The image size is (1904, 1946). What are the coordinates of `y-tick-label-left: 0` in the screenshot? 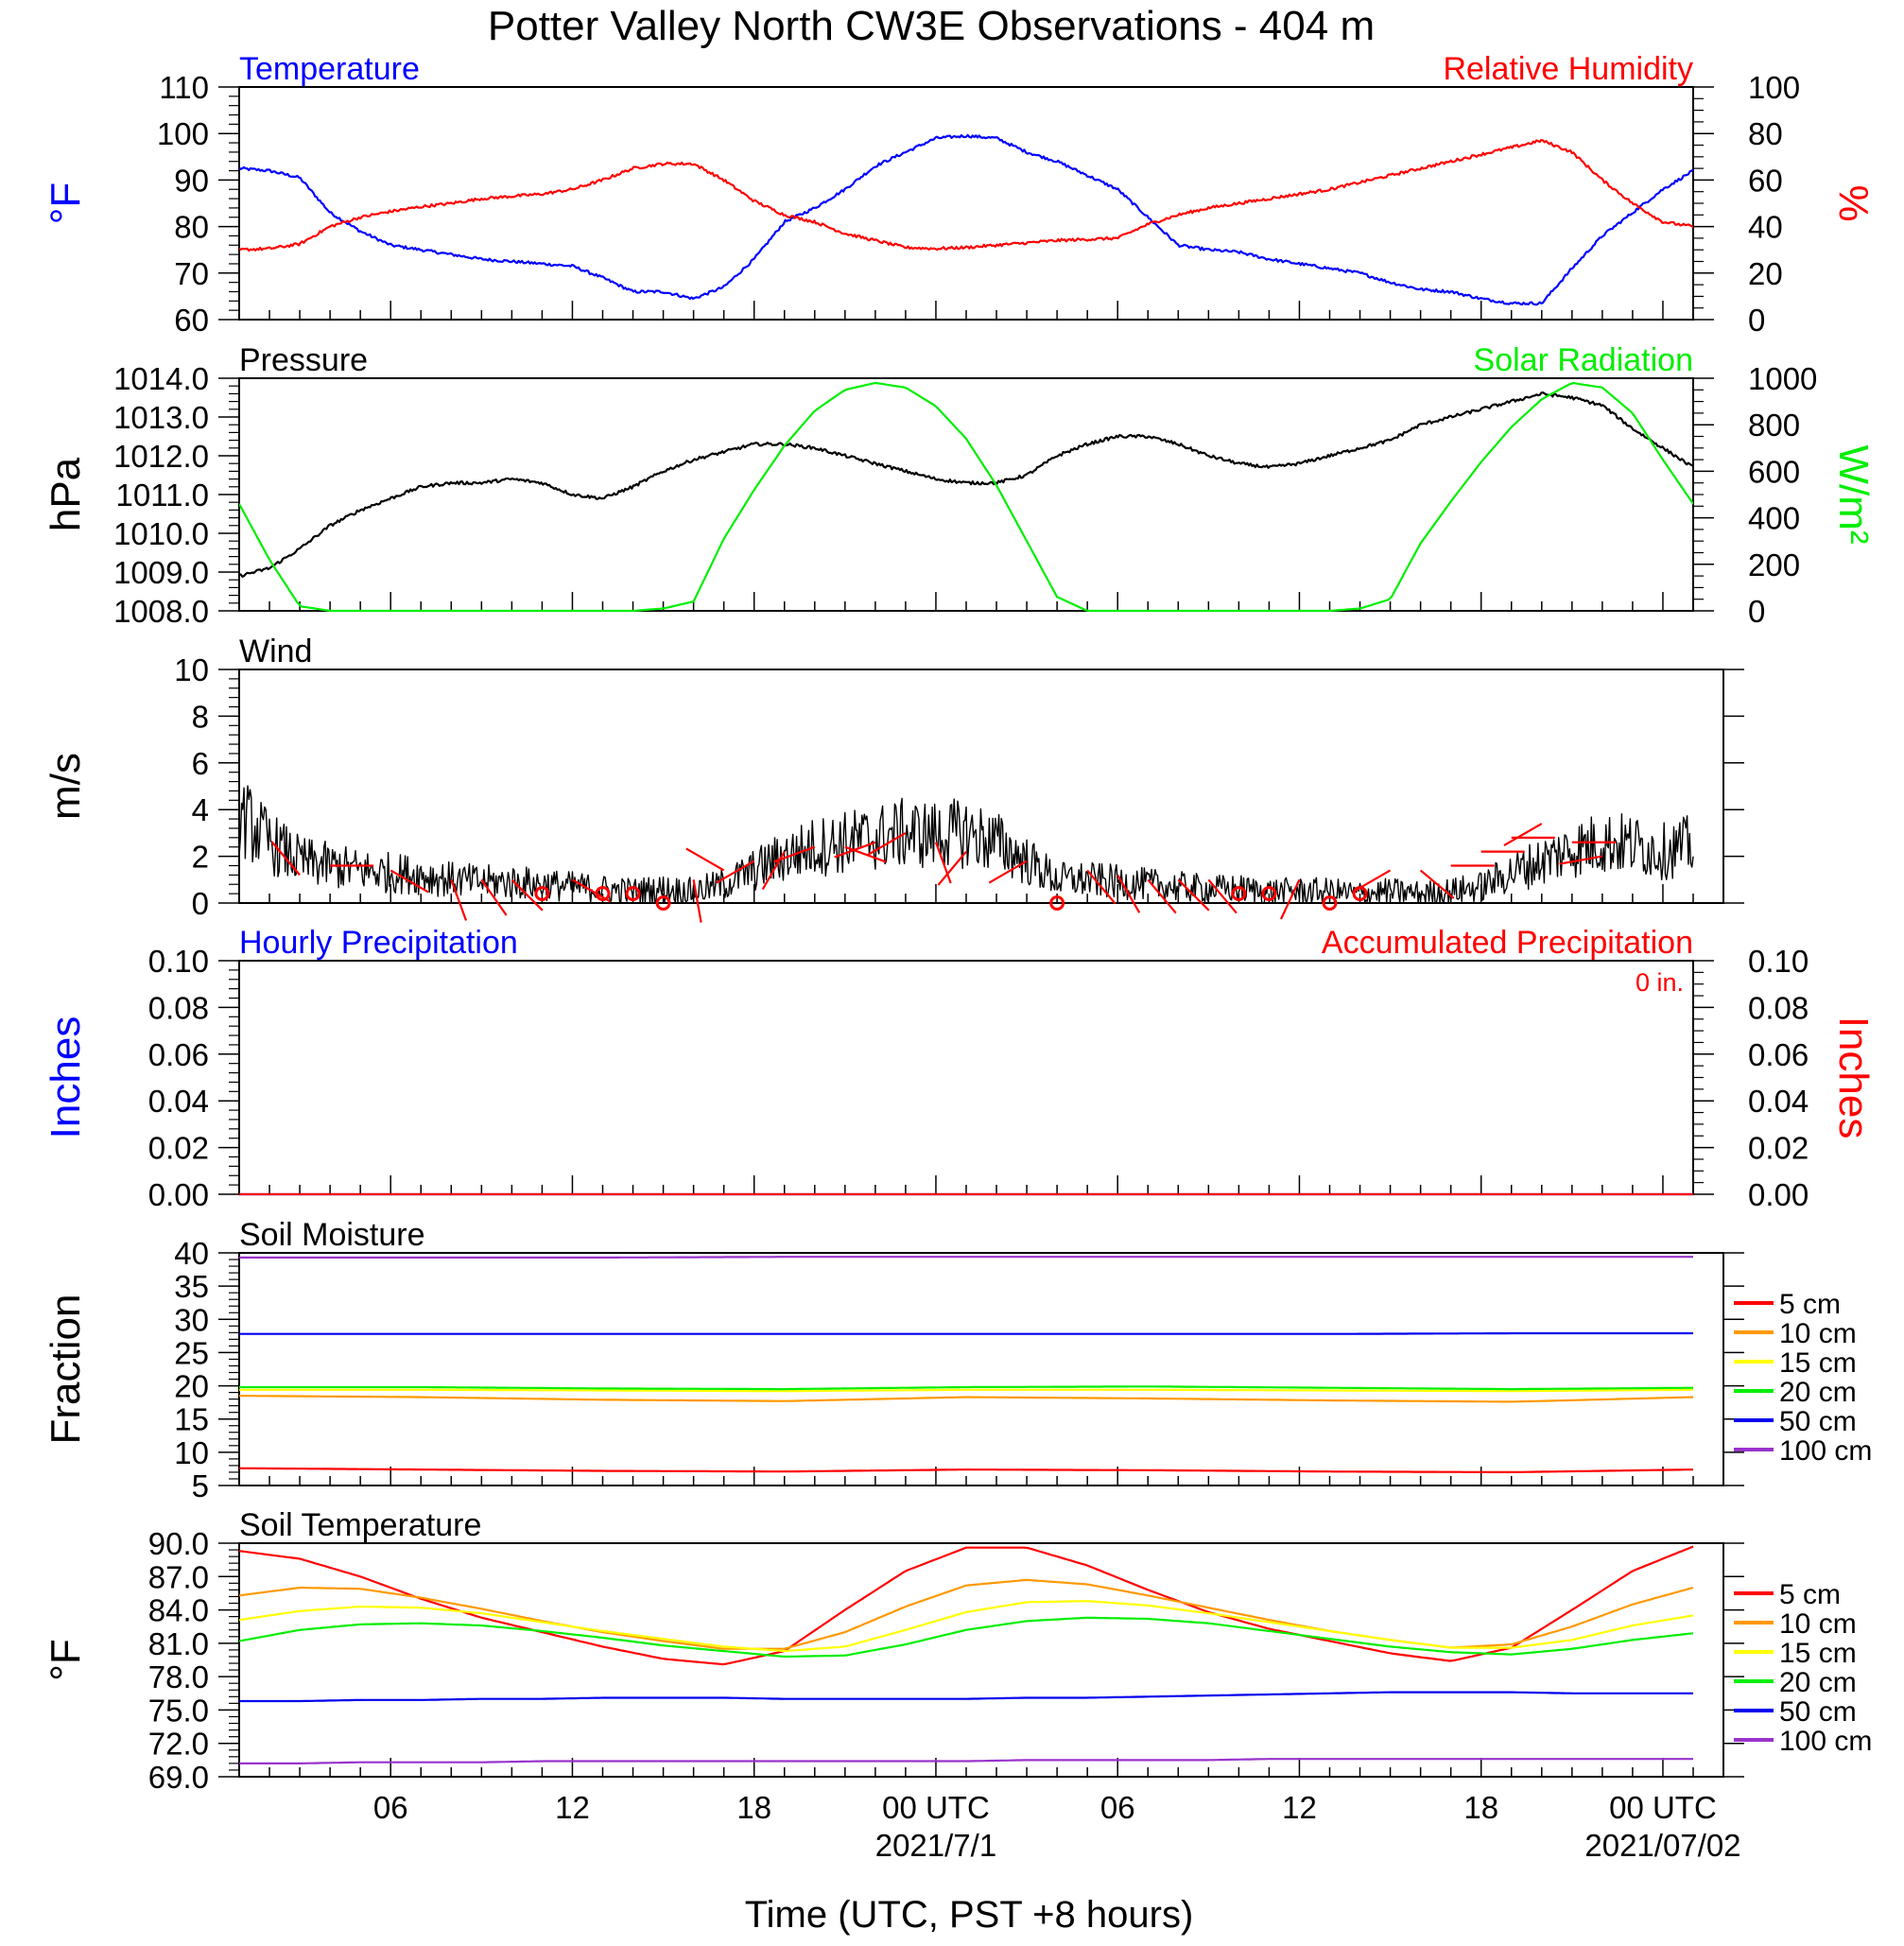 It's located at (200, 904).